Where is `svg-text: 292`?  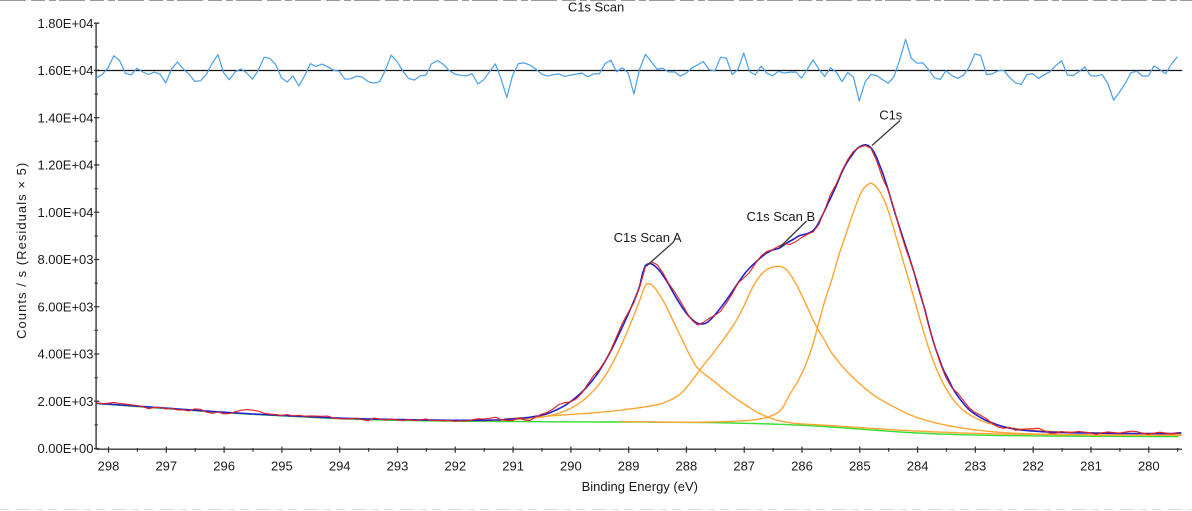 svg-text: 292 is located at coordinates (455, 466).